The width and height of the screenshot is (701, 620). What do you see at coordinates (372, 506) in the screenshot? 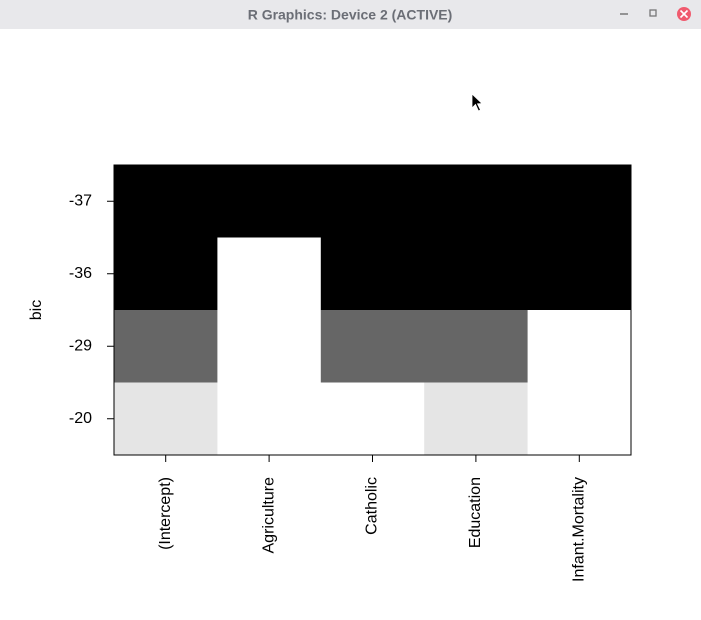
I see `x-tick-label: Catholic` at bounding box center [372, 506].